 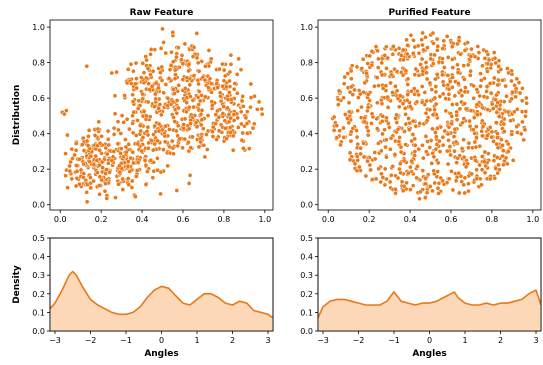 I want to click on x-tick-label: −3, so click(x=323, y=340).